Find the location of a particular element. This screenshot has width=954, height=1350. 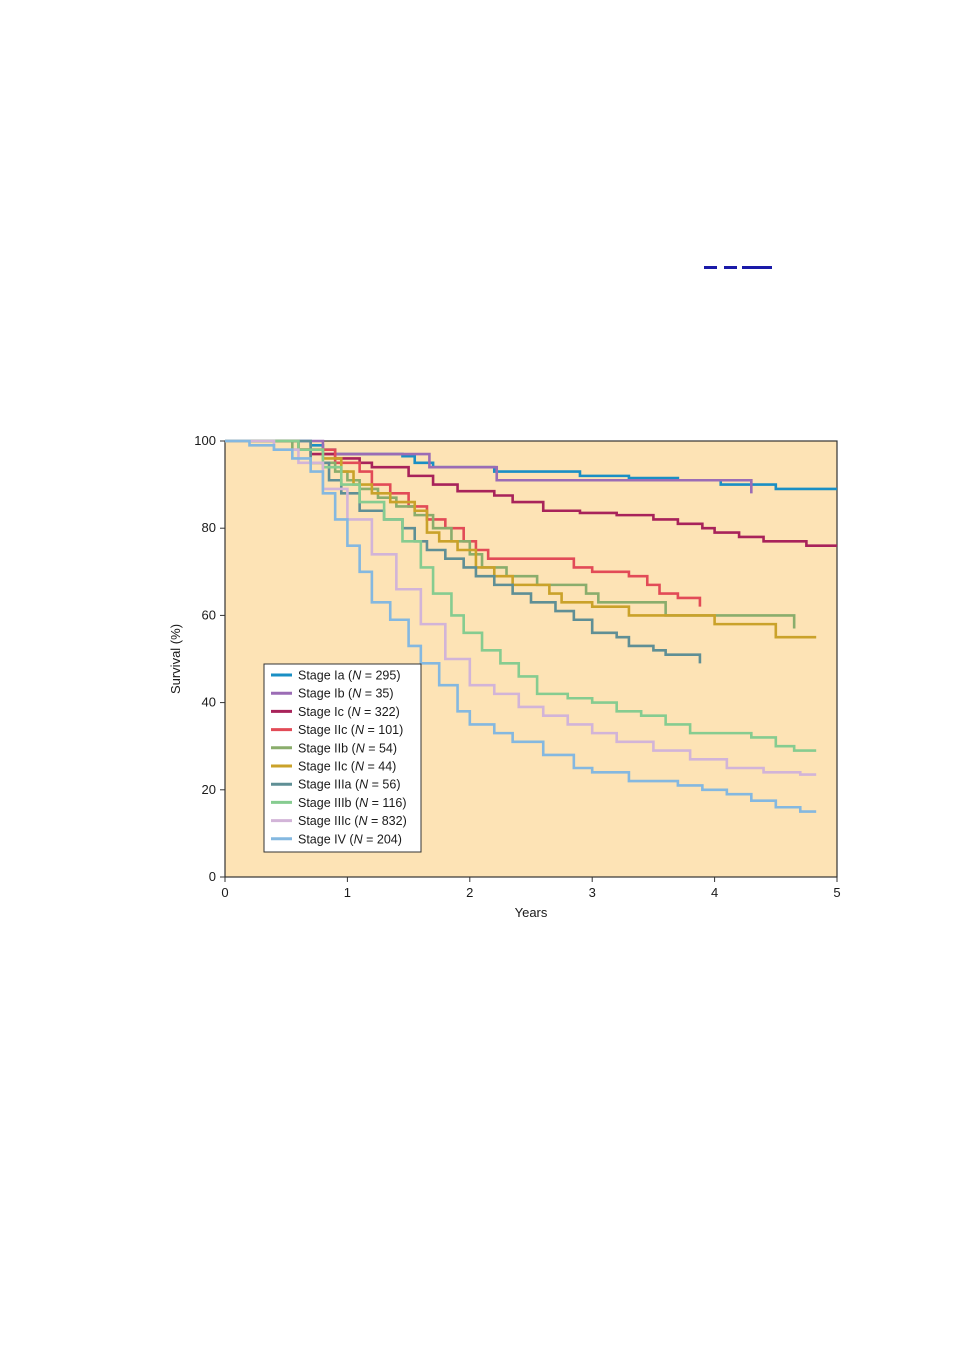

x-tick-label: 0 is located at coordinates (224, 892).